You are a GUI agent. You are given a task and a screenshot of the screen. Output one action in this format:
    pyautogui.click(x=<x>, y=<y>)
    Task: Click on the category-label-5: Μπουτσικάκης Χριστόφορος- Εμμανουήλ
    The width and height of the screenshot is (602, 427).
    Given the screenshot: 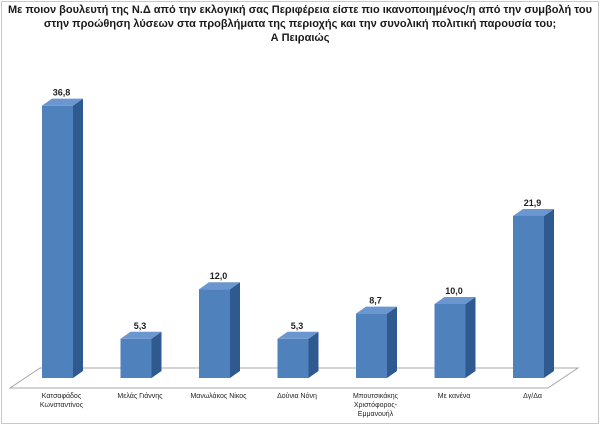 What is the action you would take?
    pyautogui.click(x=376, y=405)
    